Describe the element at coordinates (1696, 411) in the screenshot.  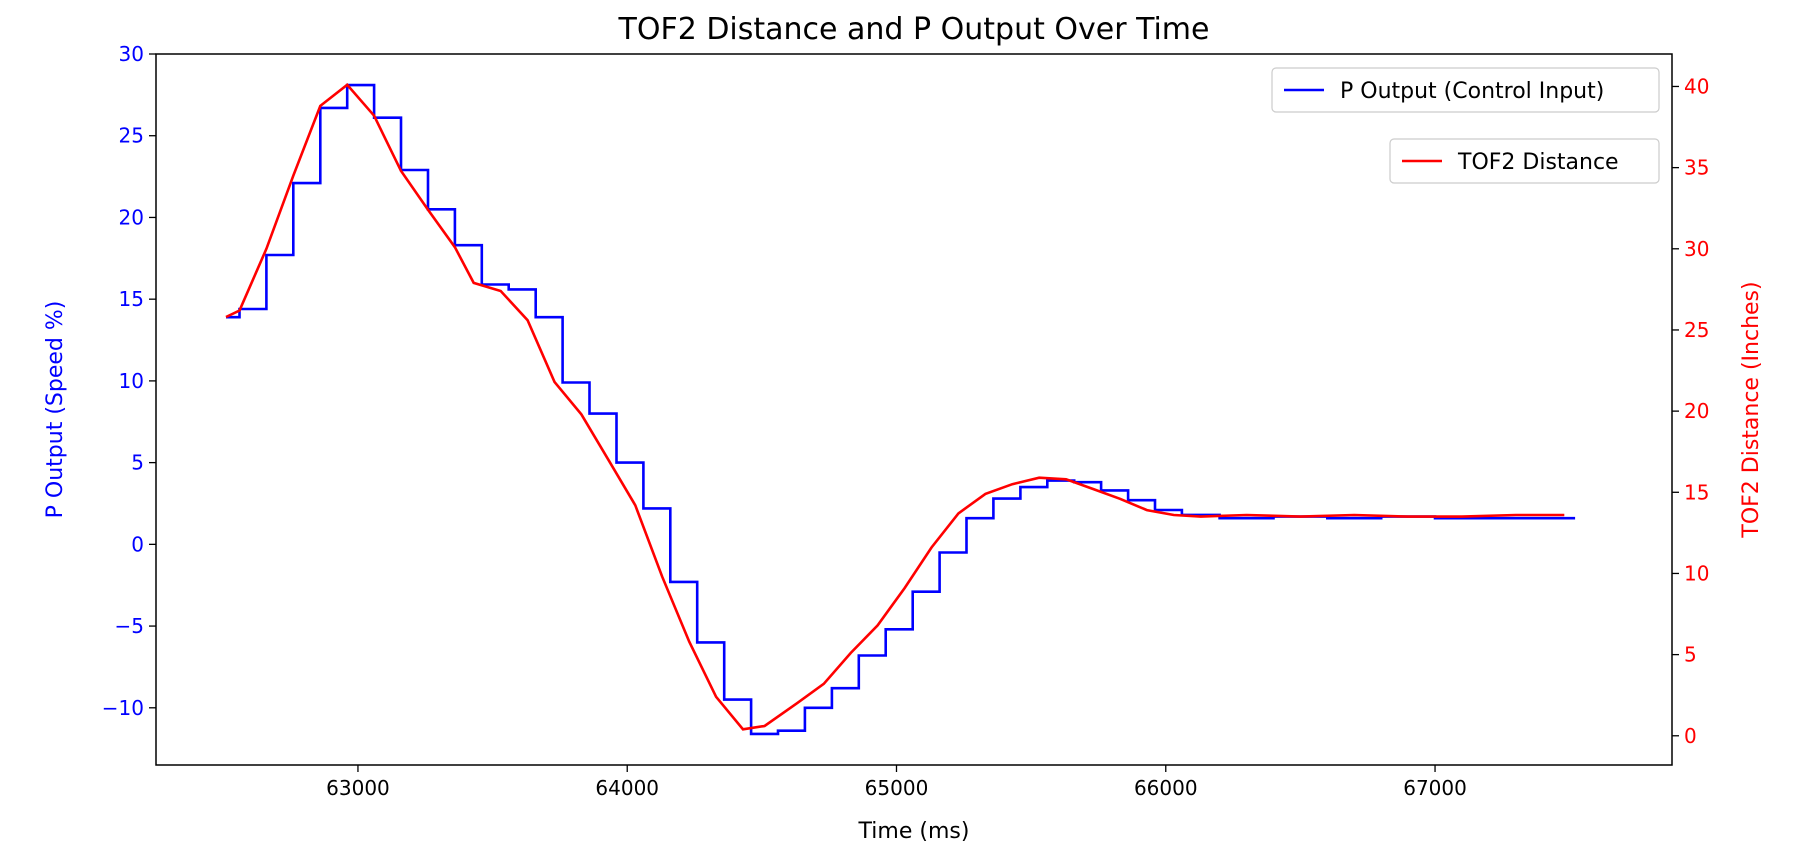
I see `y-right-tick-label: 20` at that location.